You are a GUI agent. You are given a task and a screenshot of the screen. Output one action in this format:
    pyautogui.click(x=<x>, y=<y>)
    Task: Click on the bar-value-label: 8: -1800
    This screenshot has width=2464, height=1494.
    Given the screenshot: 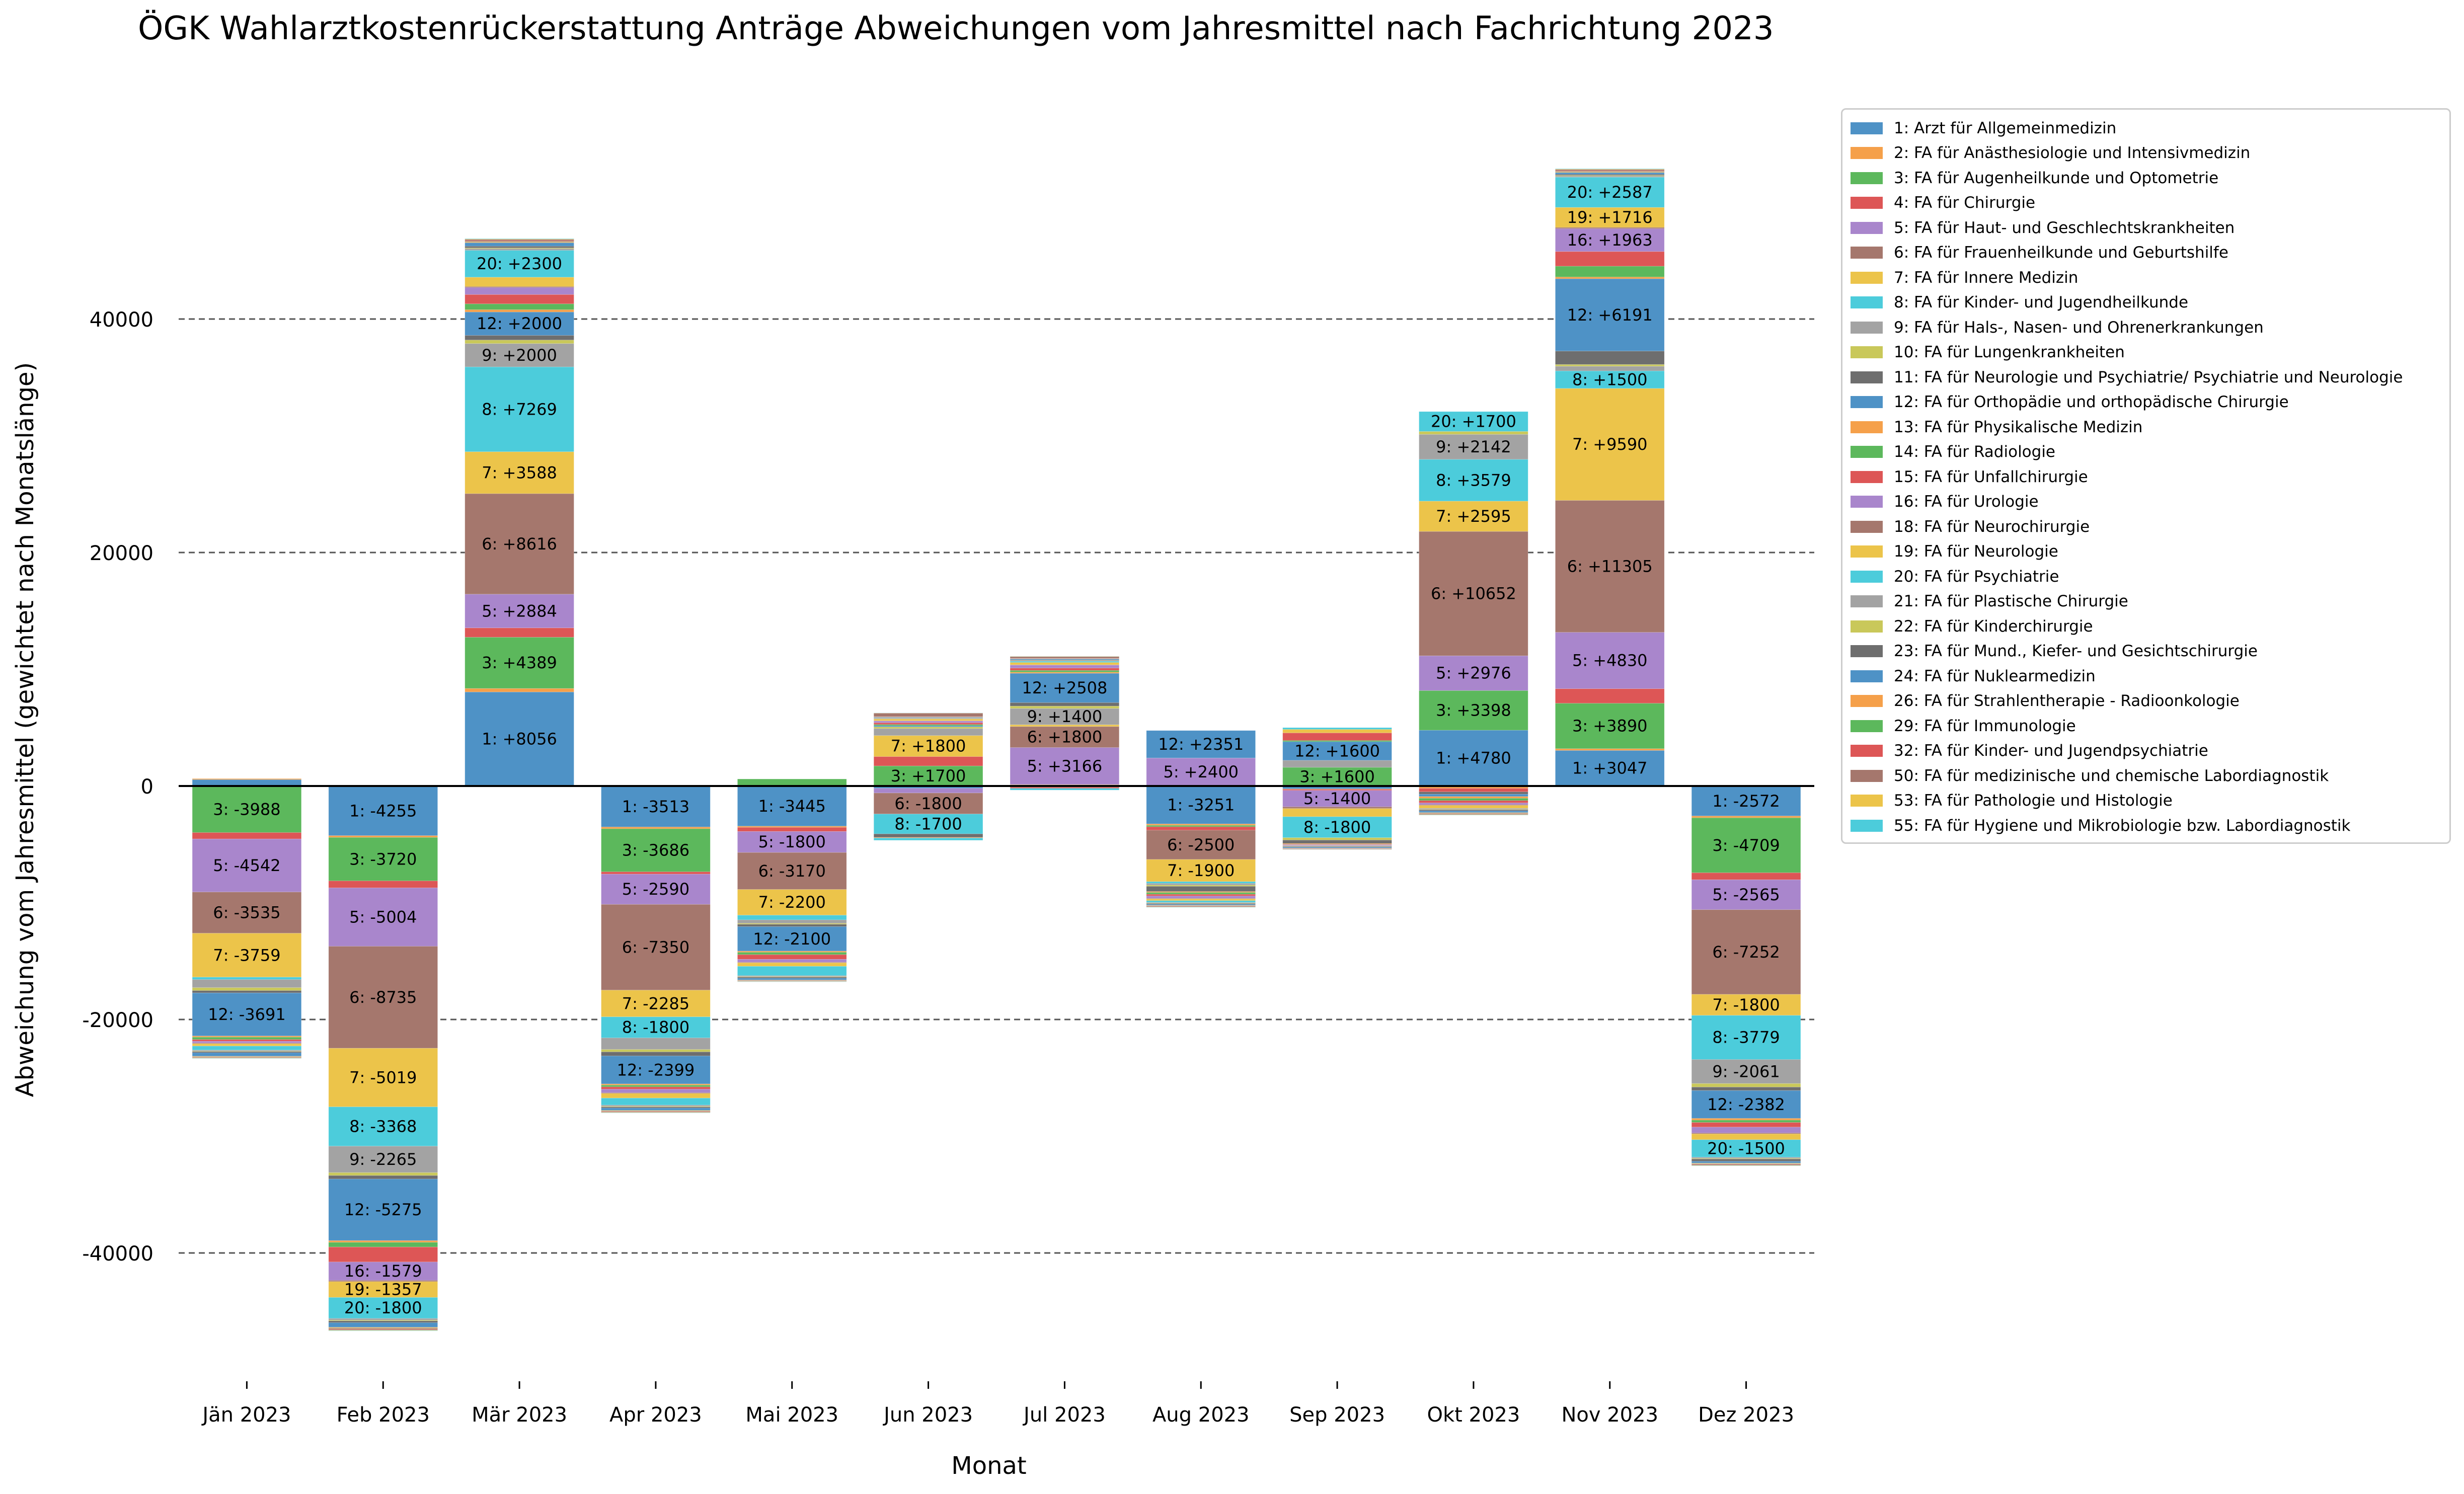 What is the action you would take?
    pyautogui.click(x=1337, y=827)
    